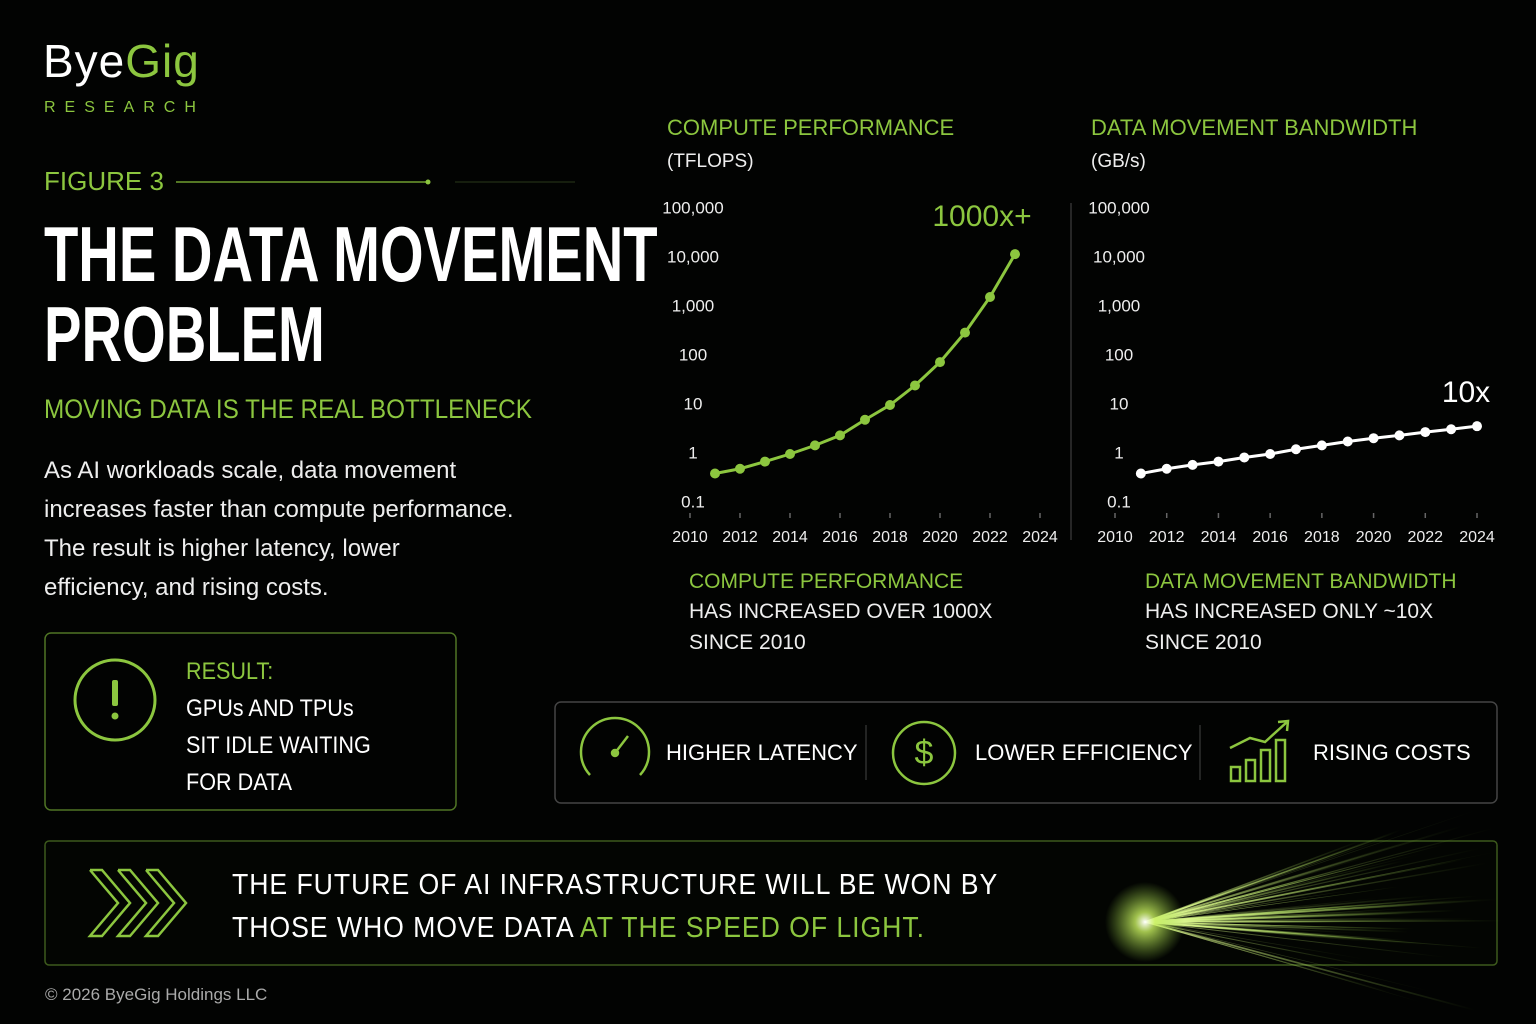  I want to click on title: THE DATA MOVEMENT PROBLEM, so click(351, 294).